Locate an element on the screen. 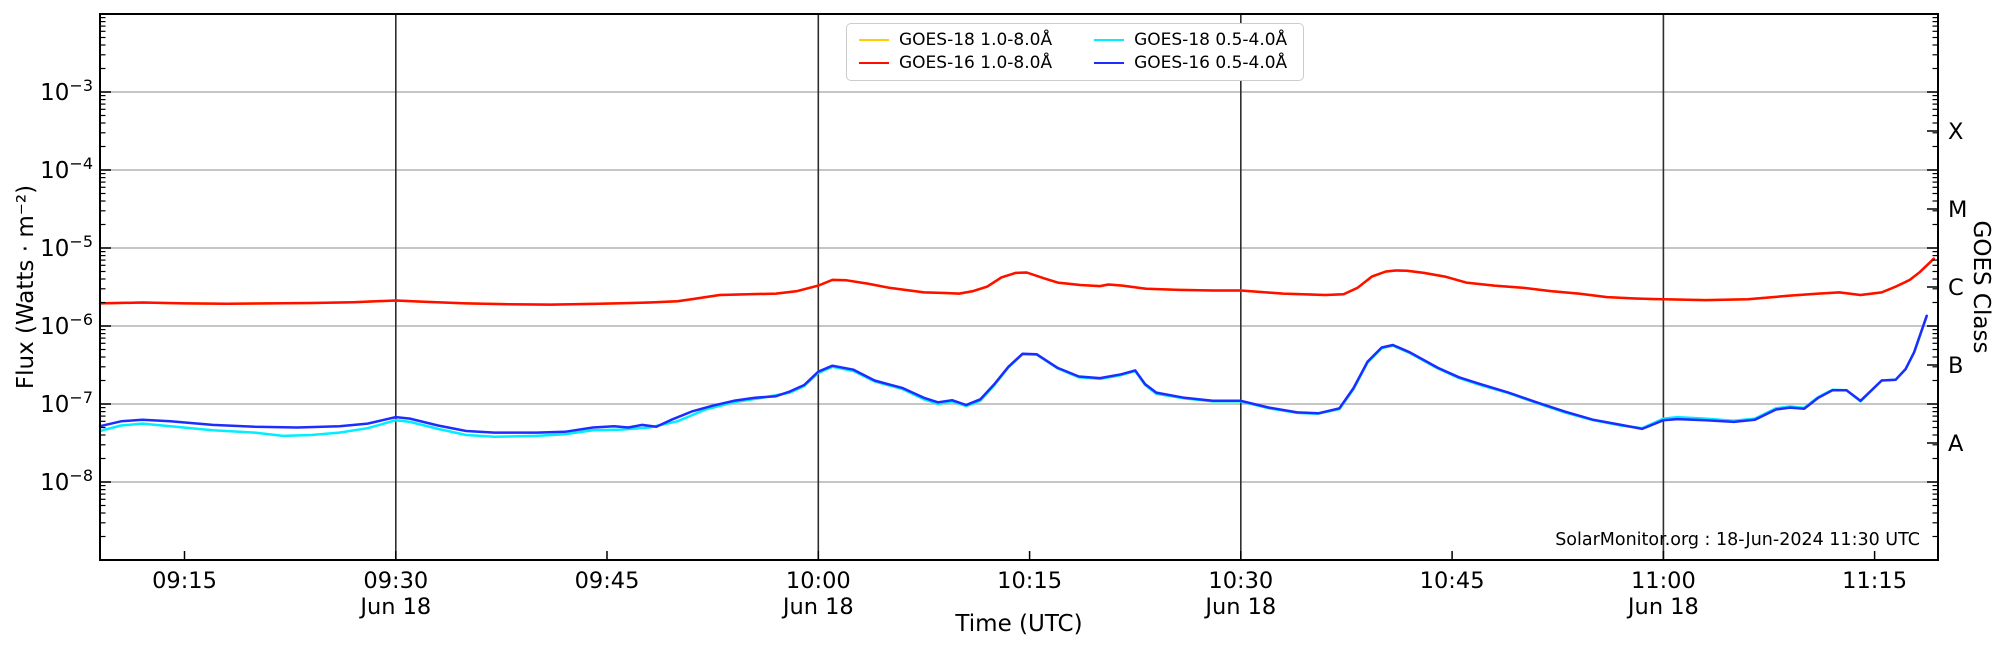  source-timestamp-annotation: SolarMonitor.org : 18-Jun-2024 11:30 UTC is located at coordinates (1737, 540).